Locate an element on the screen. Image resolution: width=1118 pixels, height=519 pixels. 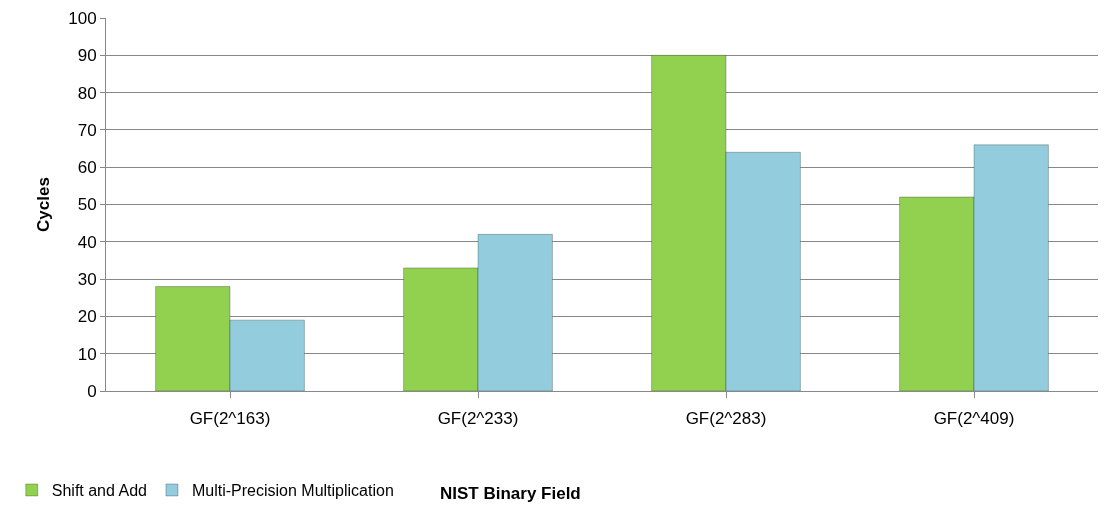
y-tick-label: 80 is located at coordinates (87, 93).